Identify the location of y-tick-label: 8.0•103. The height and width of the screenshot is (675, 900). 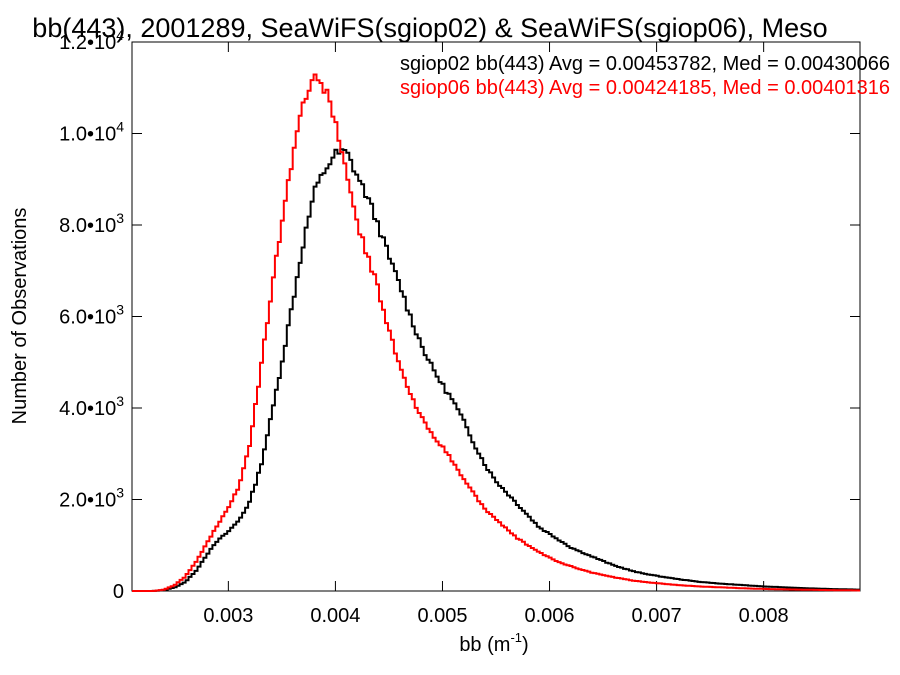
(91, 223).